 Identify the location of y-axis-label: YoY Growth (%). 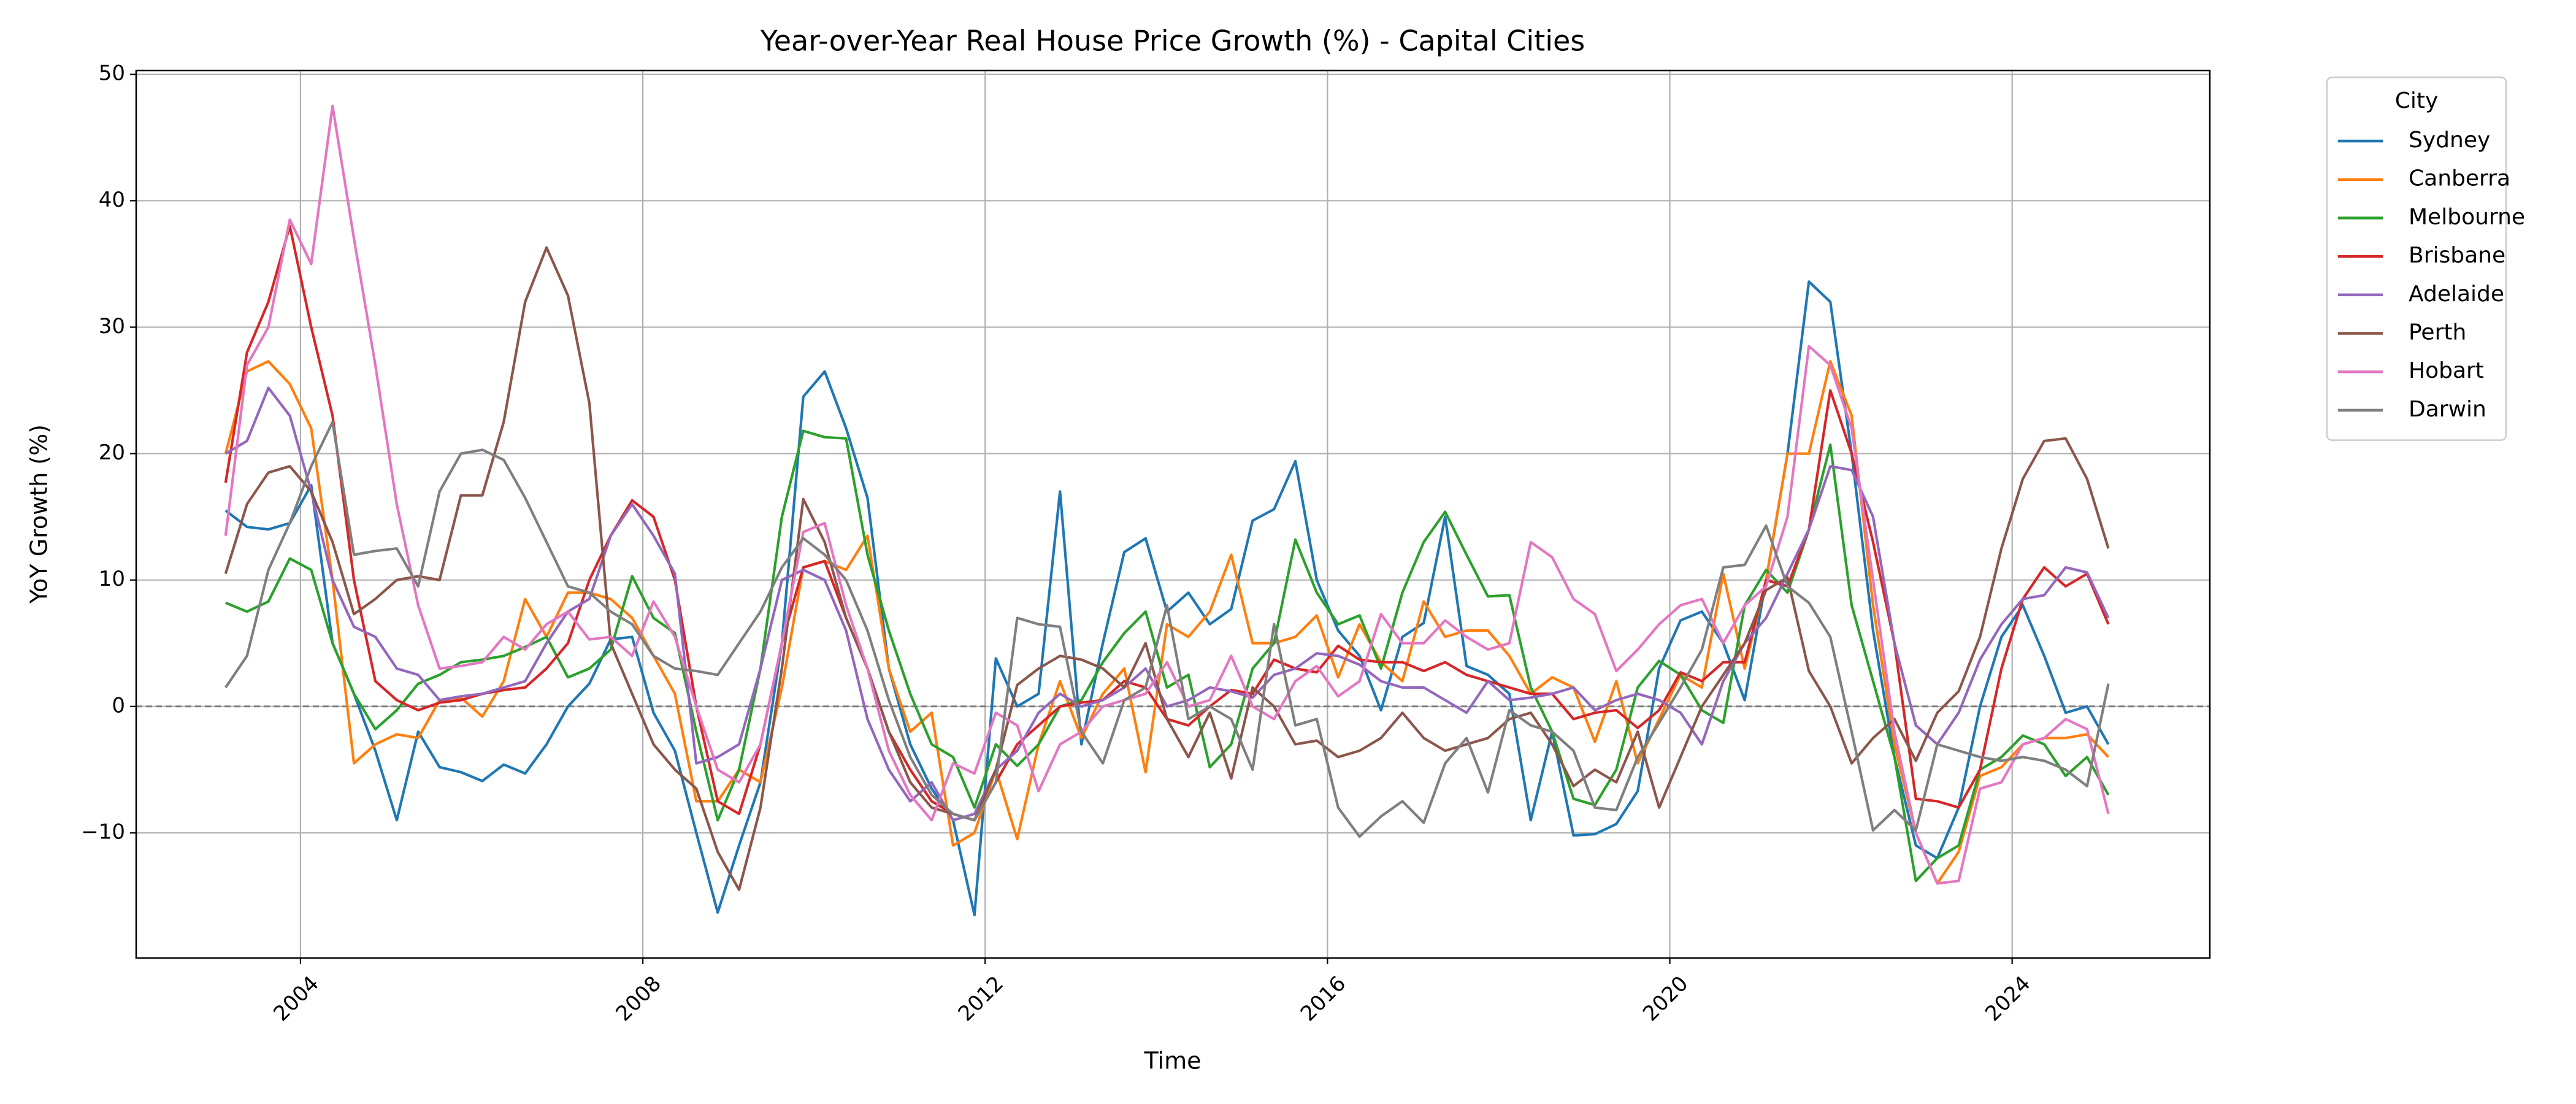
(39, 514).